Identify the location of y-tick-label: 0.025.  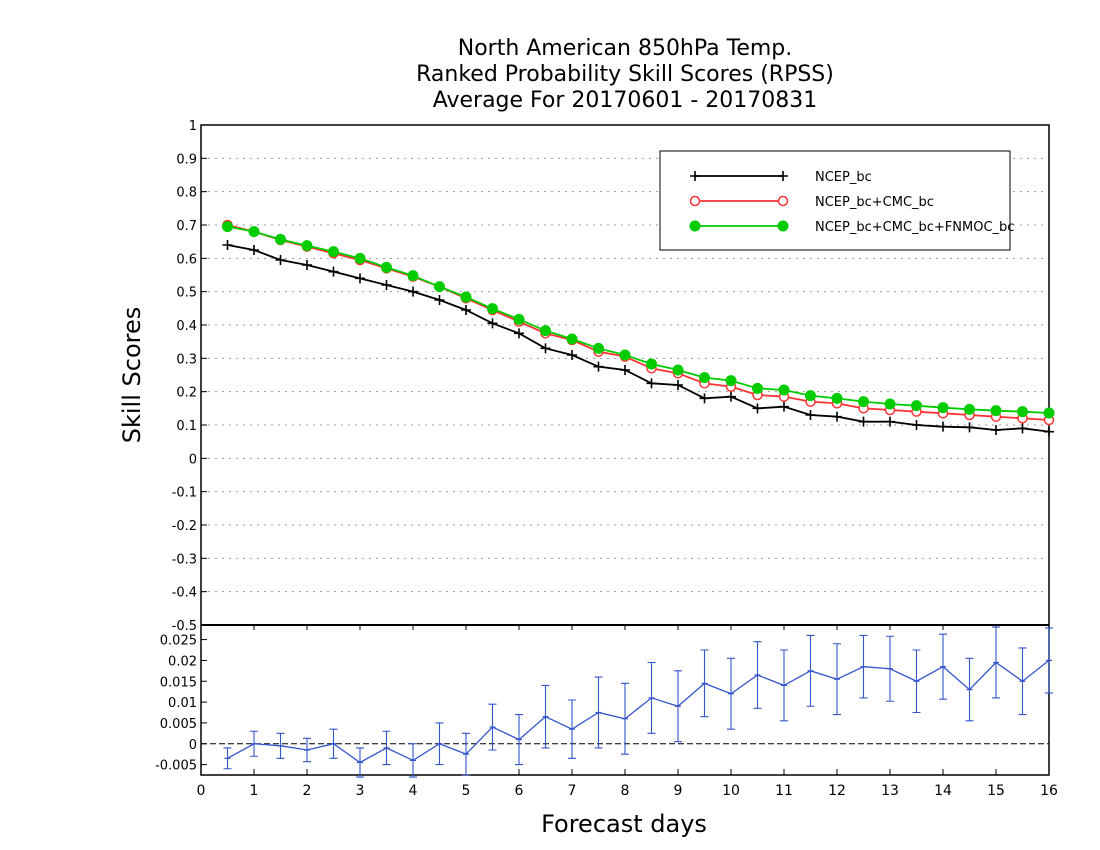
(178, 641).